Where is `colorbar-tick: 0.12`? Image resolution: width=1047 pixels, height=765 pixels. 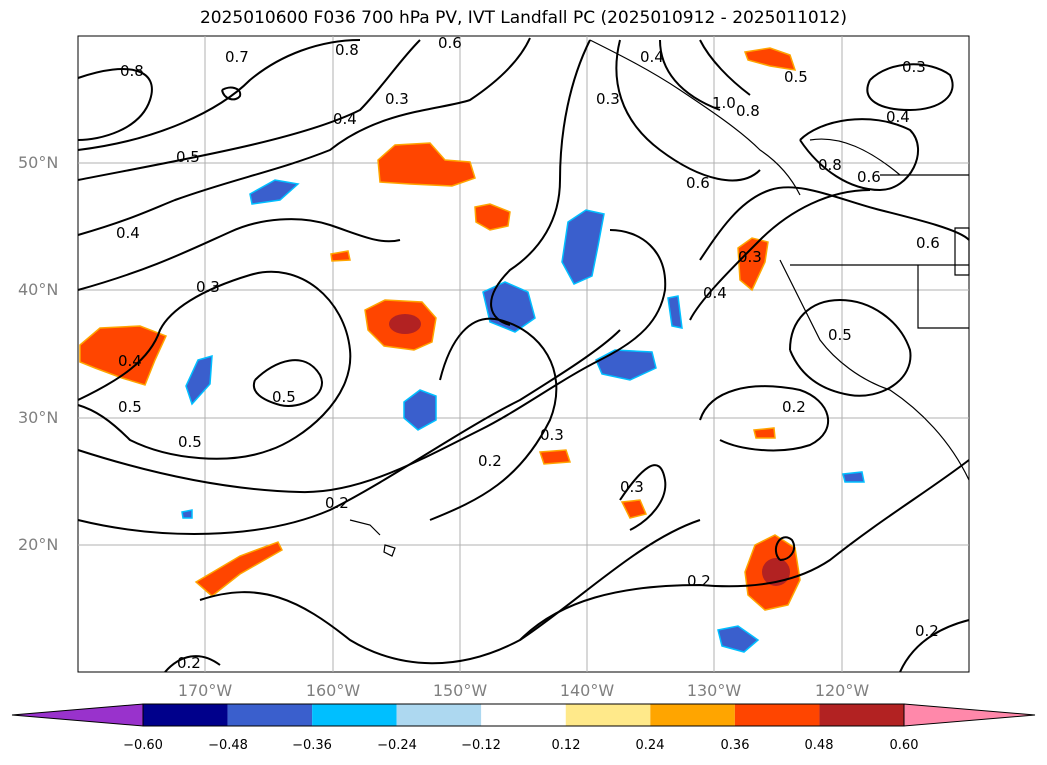
colorbar-tick: 0.12 is located at coordinates (566, 745).